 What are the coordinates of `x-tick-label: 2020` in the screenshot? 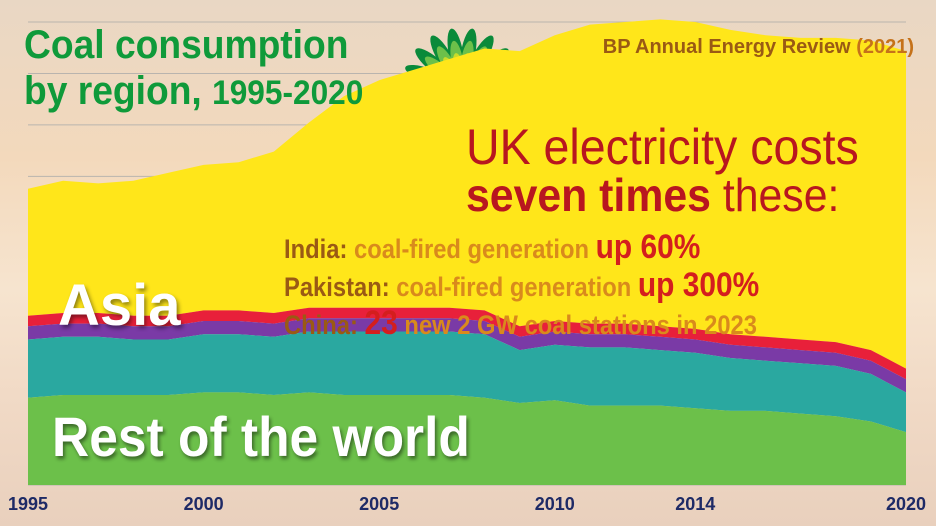 It's located at (906, 504).